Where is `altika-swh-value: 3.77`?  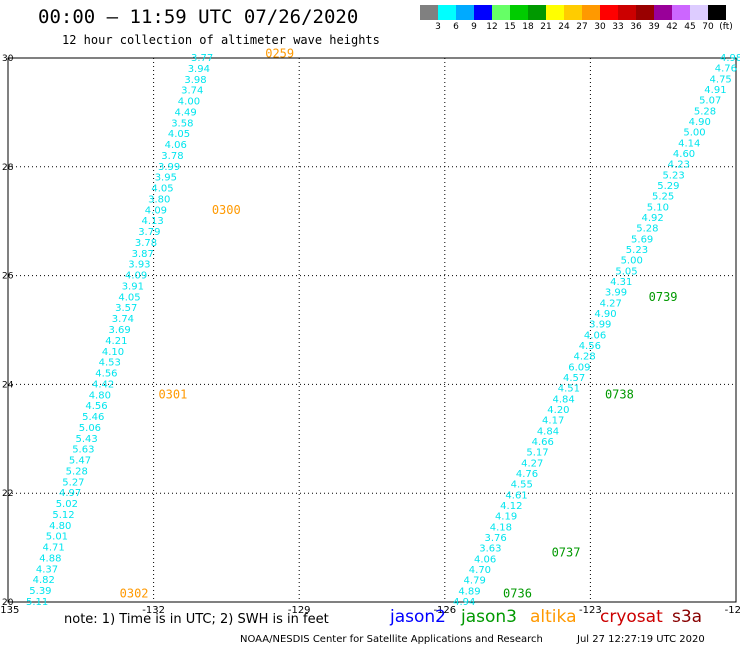
altika-swh-value: 3.77 is located at coordinates (202, 58).